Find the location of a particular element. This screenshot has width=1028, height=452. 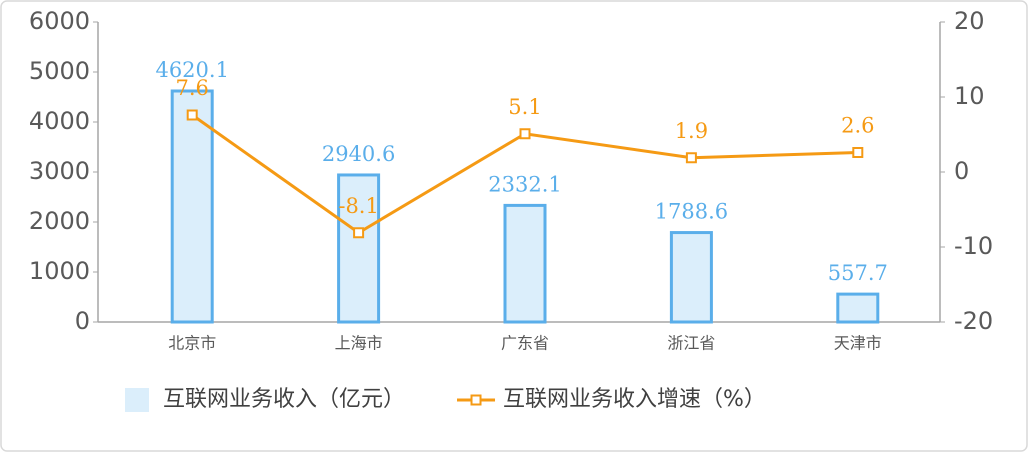

x-tick-label: 北京市 is located at coordinates (192, 343).